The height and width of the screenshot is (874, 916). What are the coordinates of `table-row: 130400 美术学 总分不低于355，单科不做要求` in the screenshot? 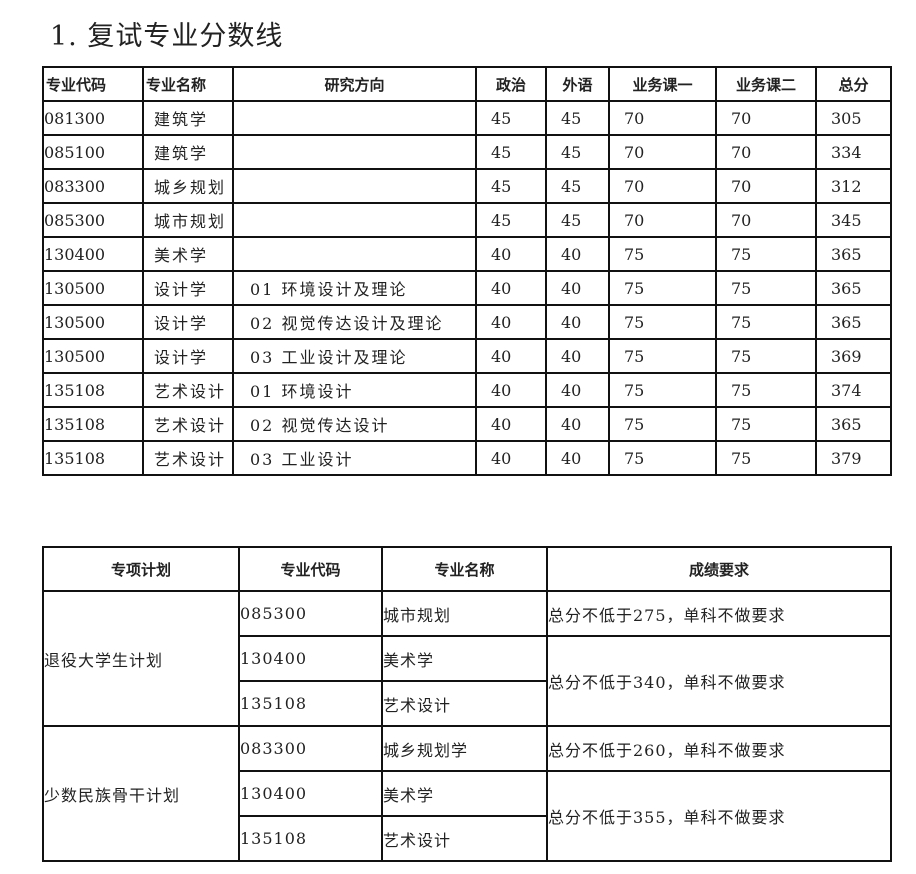 It's located at (467, 816).